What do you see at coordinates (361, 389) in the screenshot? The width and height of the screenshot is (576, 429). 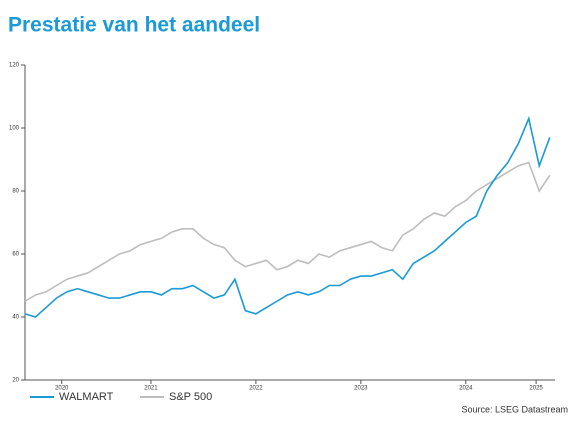 I see `x-tick-label: 2023` at bounding box center [361, 389].